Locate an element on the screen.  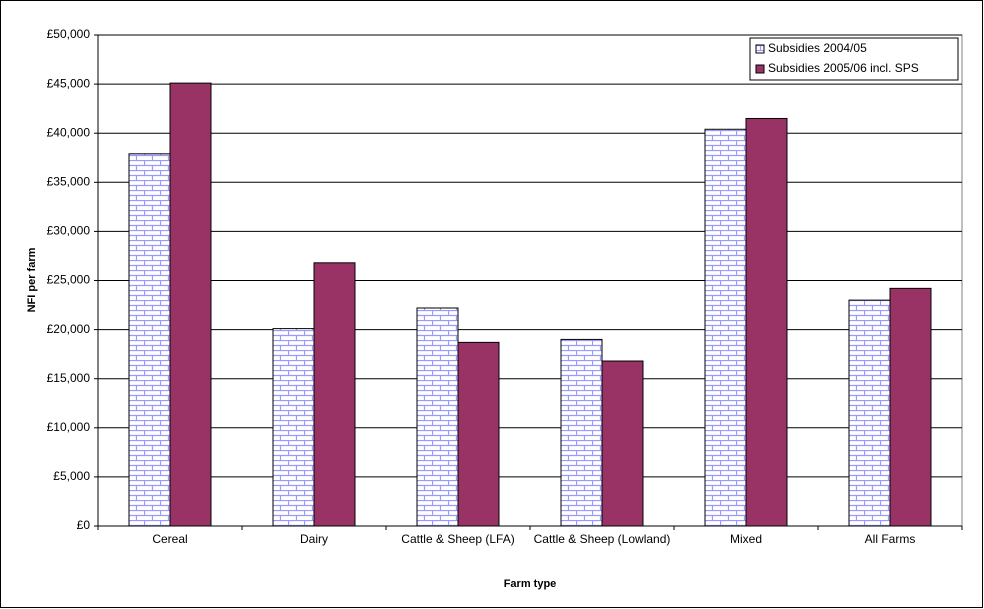
x-tick-label-box: Cereal is located at coordinates (170, 539).